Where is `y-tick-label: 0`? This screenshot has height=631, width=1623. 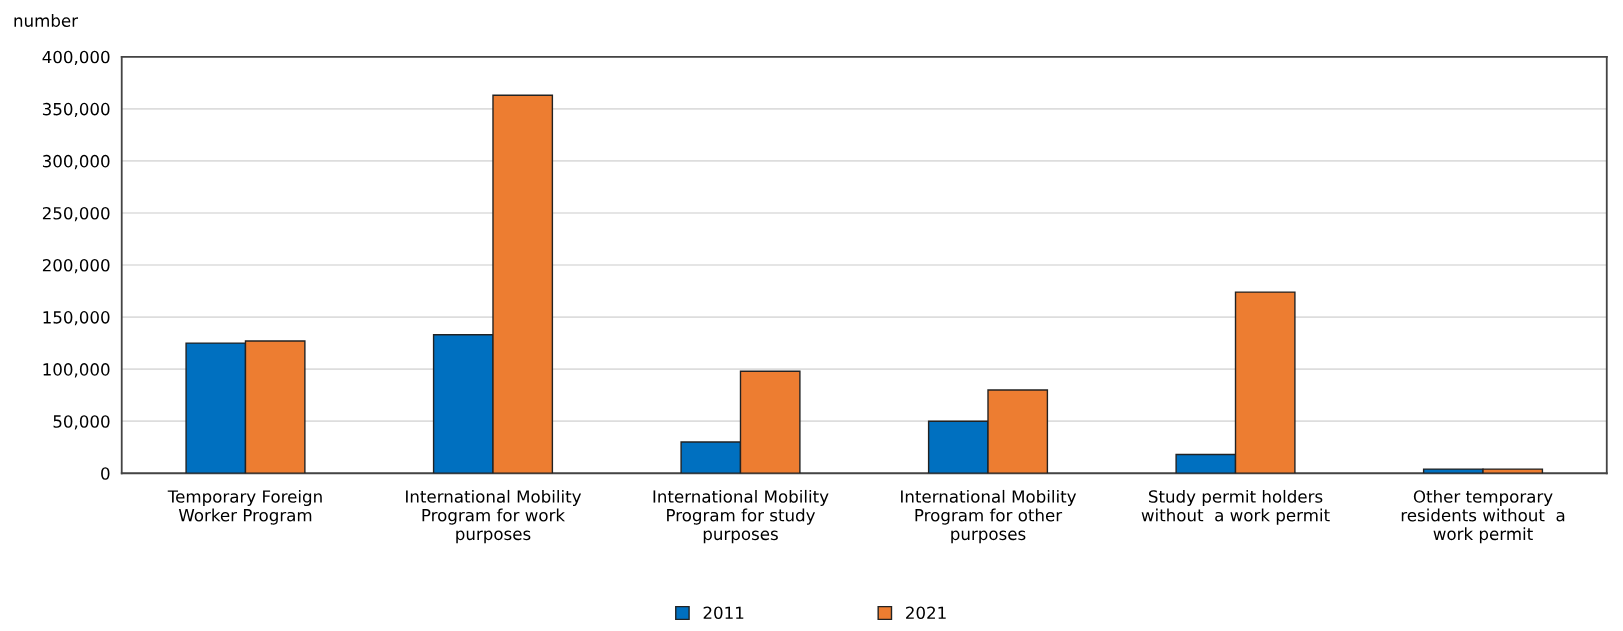 y-tick-label: 0 is located at coordinates (105, 473).